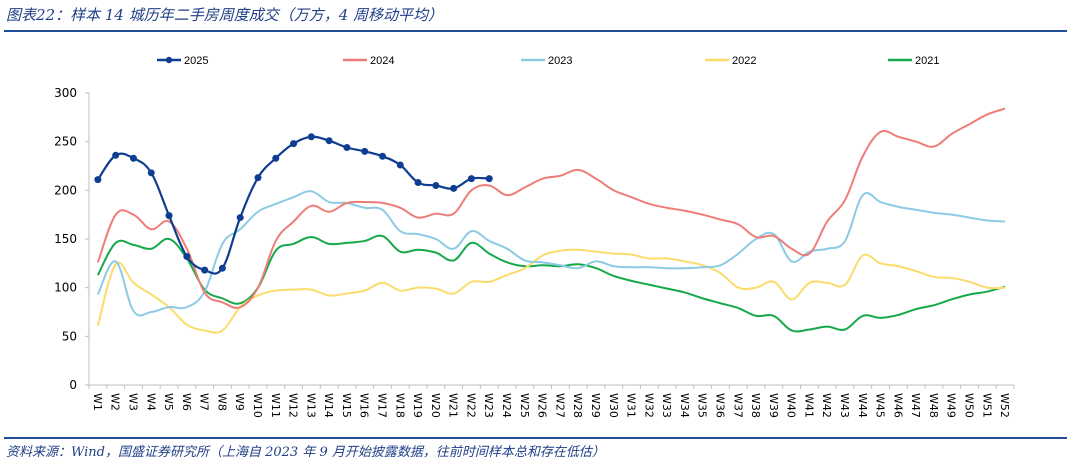 The width and height of the screenshot is (1071, 463). What do you see at coordinates (1004, 405) in the screenshot?
I see `x-tick-label: W52` at bounding box center [1004, 405].